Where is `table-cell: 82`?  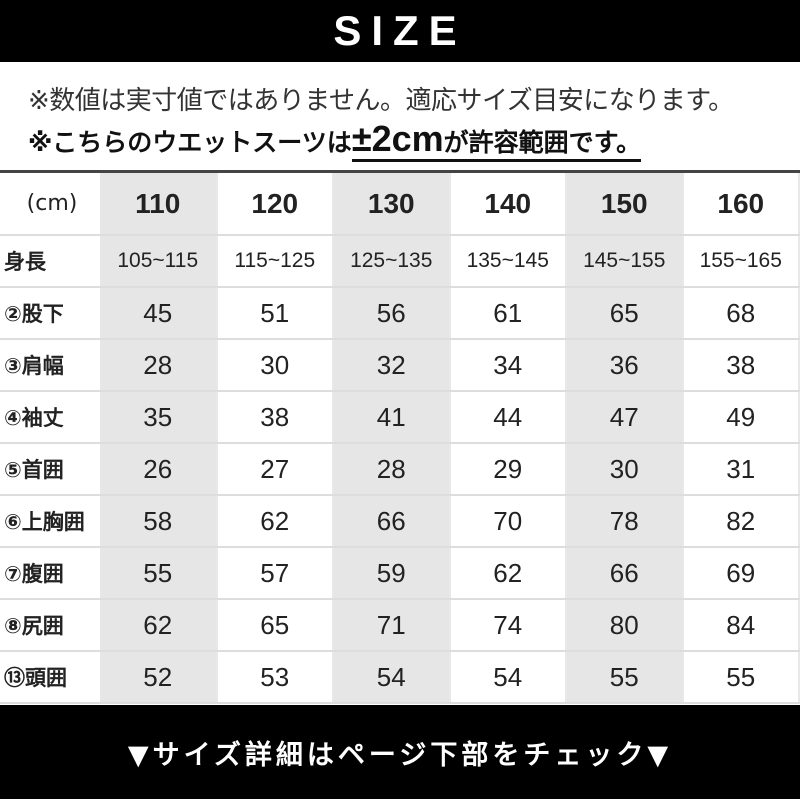
table-cell: 82 is located at coordinates (741, 521).